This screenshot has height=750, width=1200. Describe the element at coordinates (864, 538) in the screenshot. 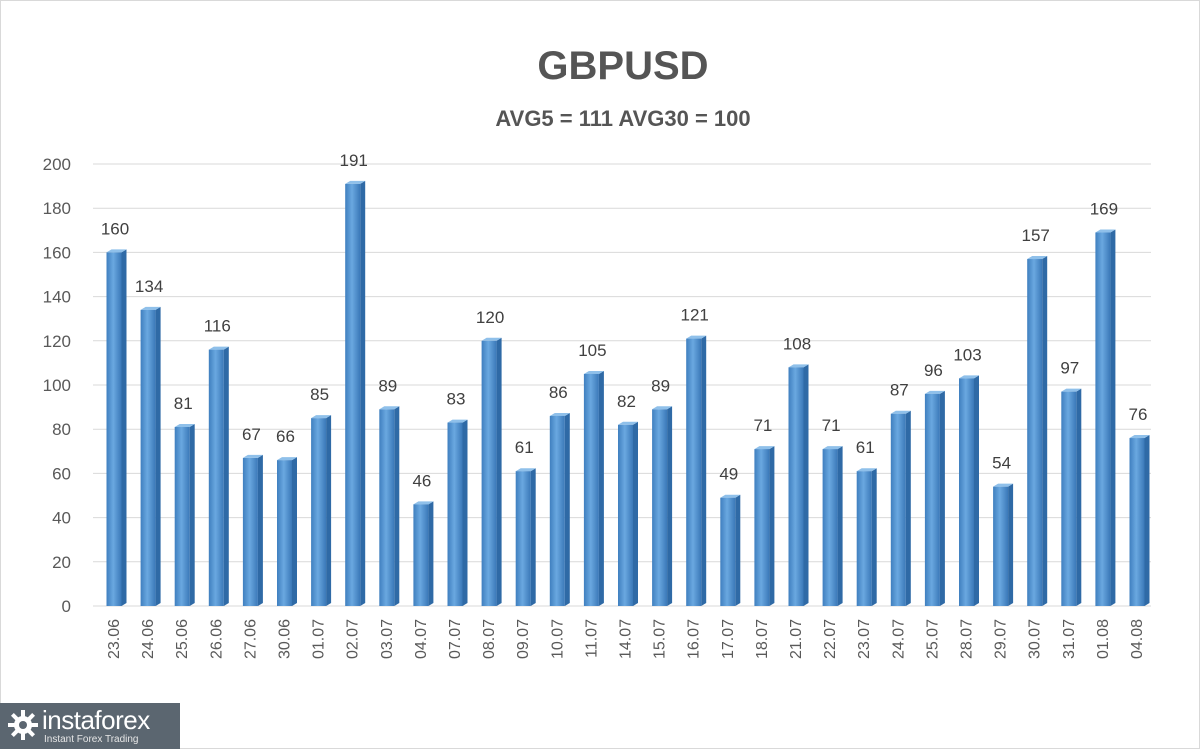

I see `bar-23.07` at that location.